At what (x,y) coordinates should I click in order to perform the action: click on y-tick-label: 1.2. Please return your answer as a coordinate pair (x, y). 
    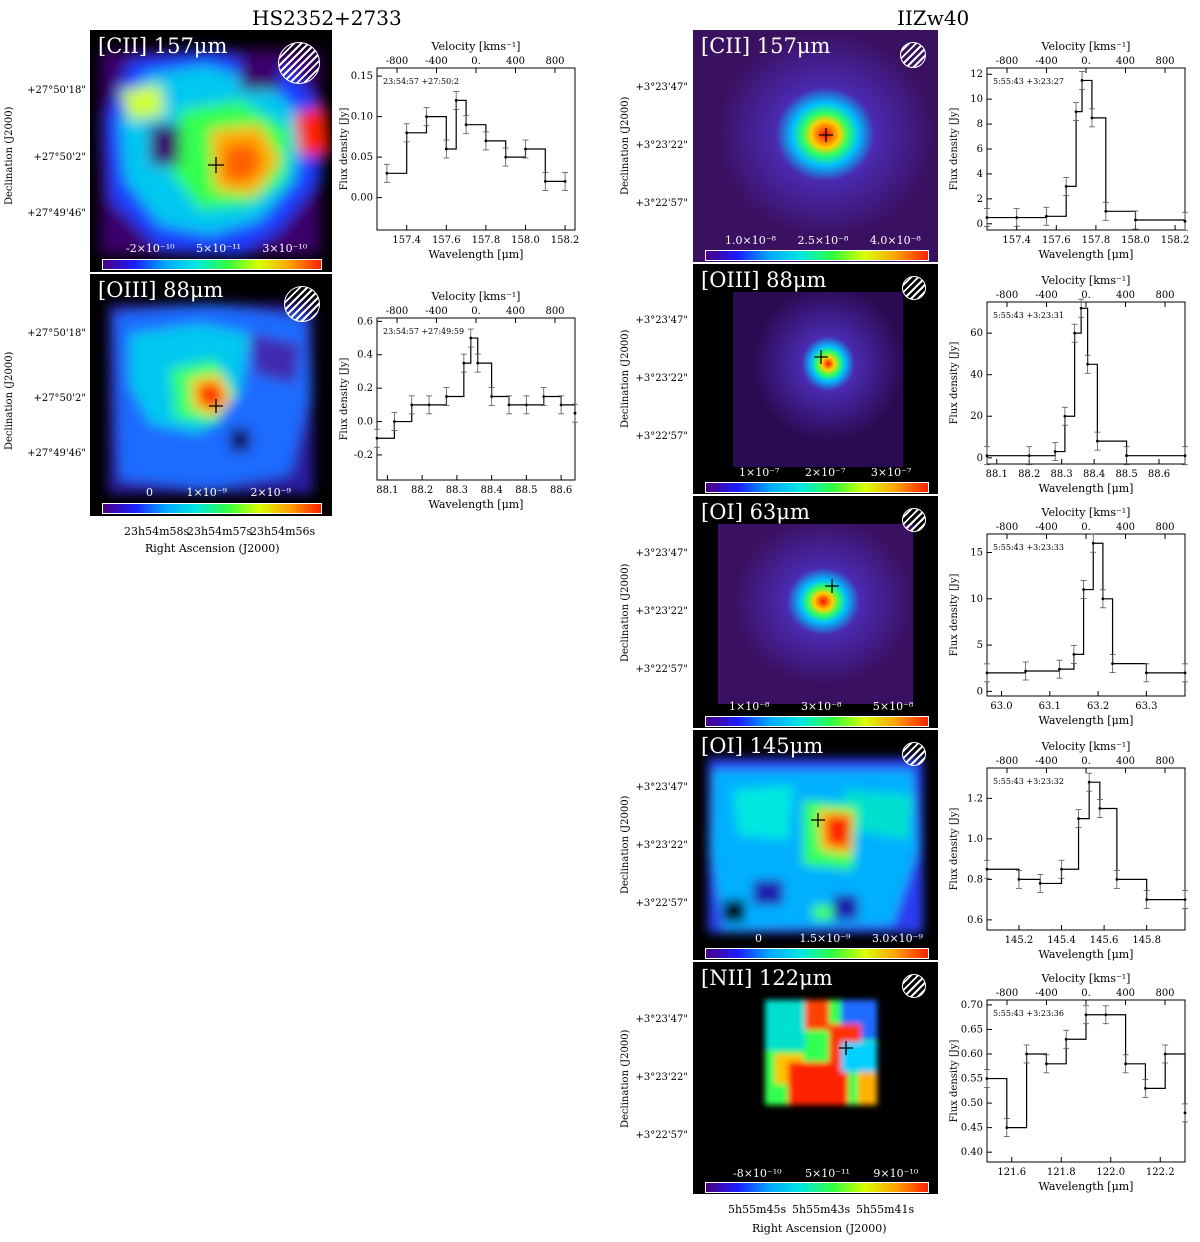
    Looking at the image, I should click on (975, 798).